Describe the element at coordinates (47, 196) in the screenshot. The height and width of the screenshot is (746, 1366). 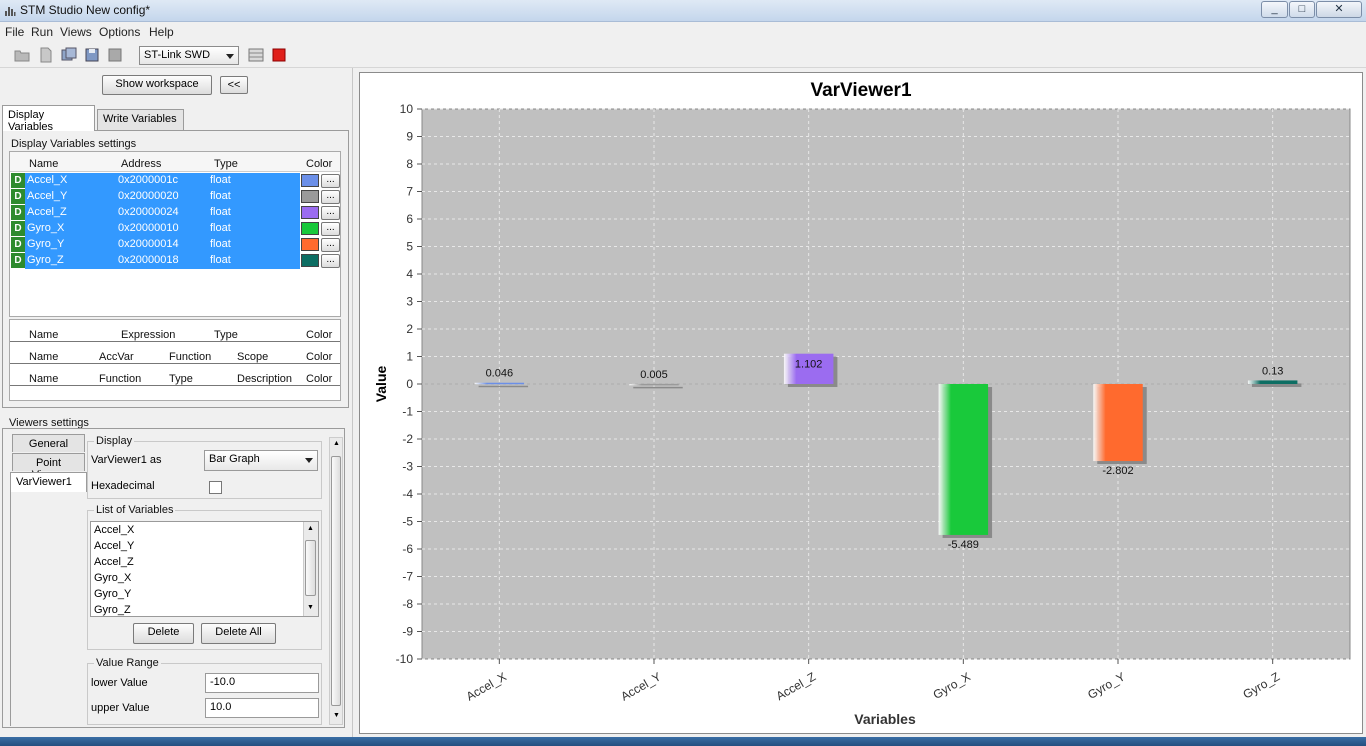
I see `var-name: Accel_Y` at that location.